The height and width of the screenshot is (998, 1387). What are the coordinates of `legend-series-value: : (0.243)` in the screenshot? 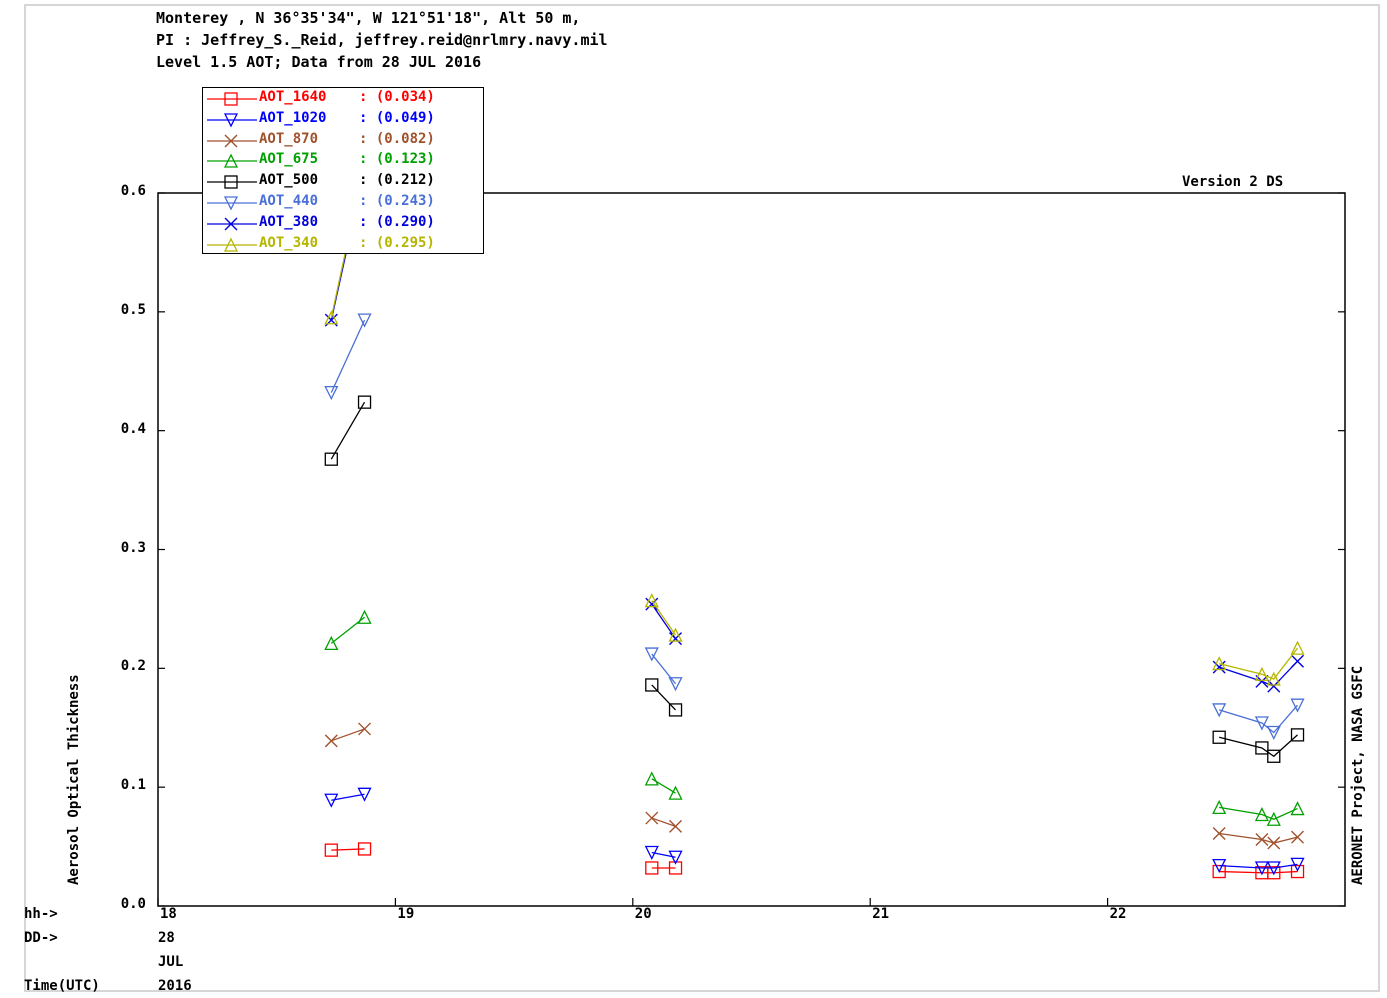 It's located at (397, 201).